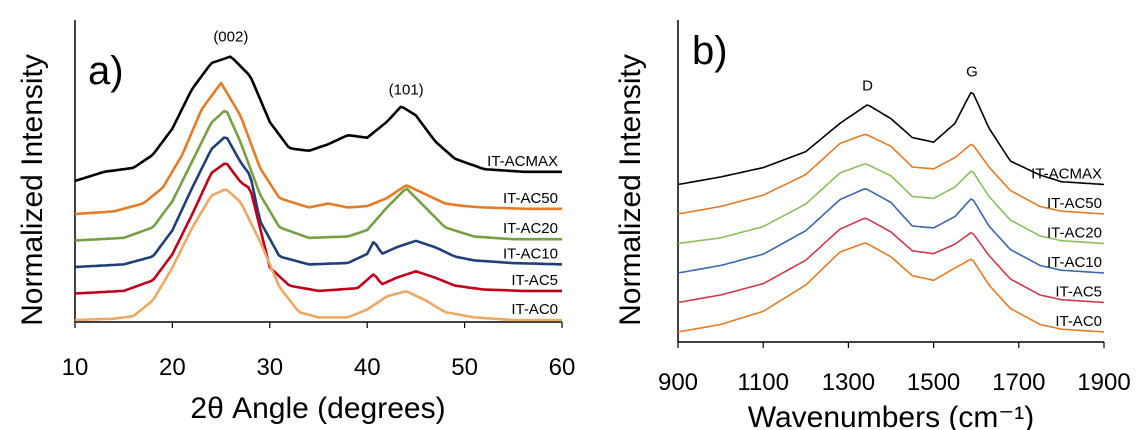  I want to click on x-tick-label: 10, so click(75, 367).